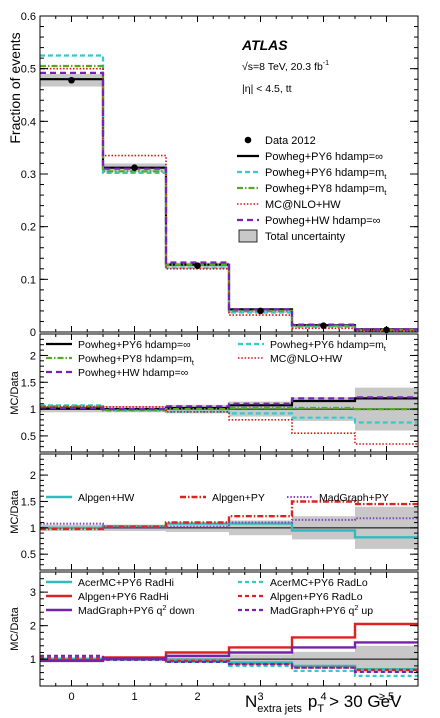 Image resolution: width=440 pixels, height=718 pixels. Describe the element at coordinates (28, 280) in the screenshot. I see `y-tick-label: 0.1` at that location.